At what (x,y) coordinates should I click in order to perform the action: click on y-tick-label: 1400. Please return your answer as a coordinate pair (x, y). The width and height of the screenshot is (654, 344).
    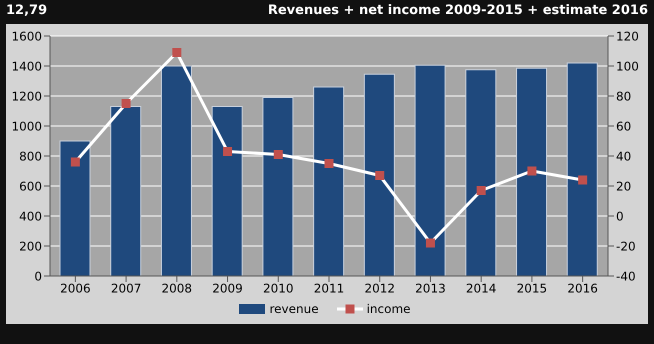
    Looking at the image, I should click on (26, 66).